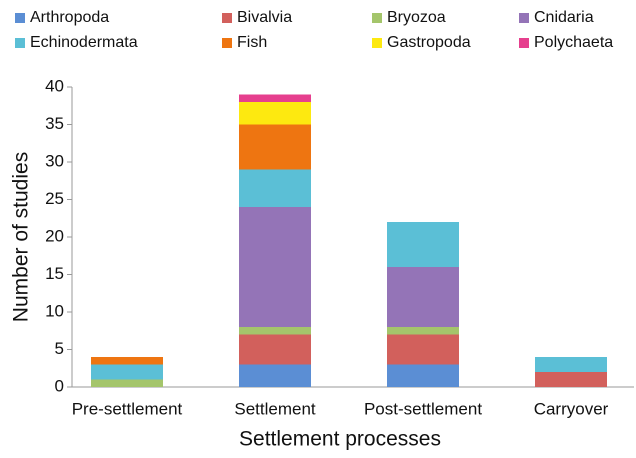 The width and height of the screenshot is (636, 458). I want to click on legend-label: Gastropoda, so click(429, 42).